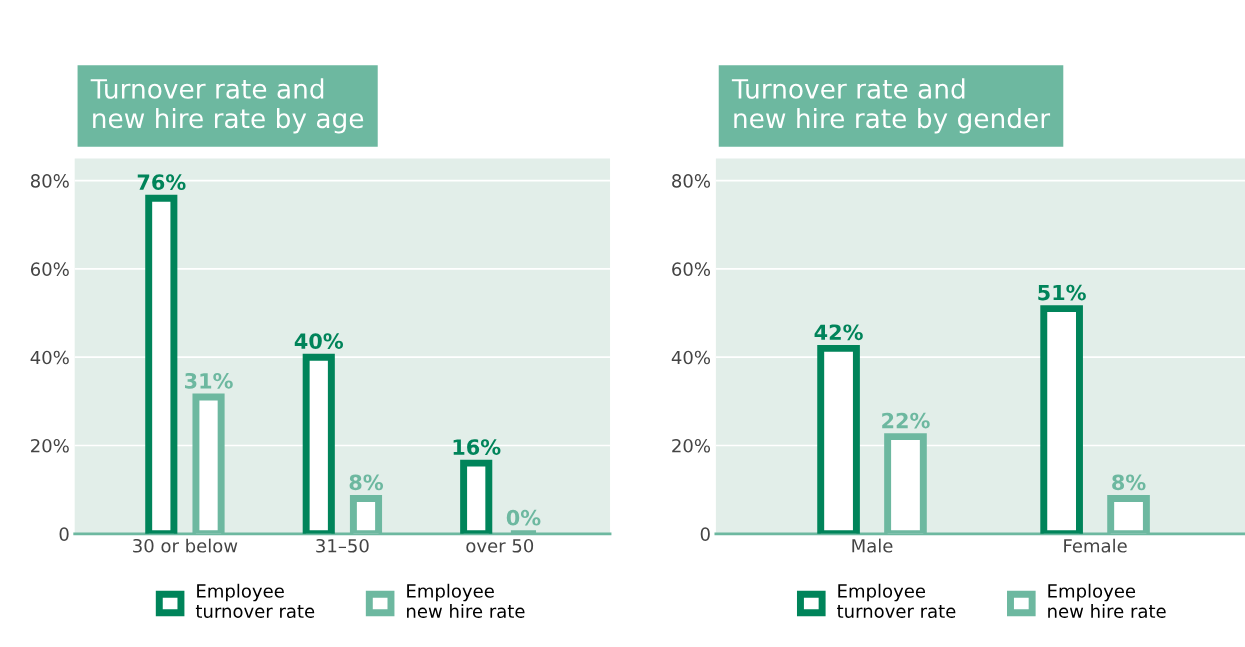 The height and width of the screenshot is (647, 1245). What do you see at coordinates (161, 182) in the screenshot?
I see `data-label: 76%` at bounding box center [161, 182].